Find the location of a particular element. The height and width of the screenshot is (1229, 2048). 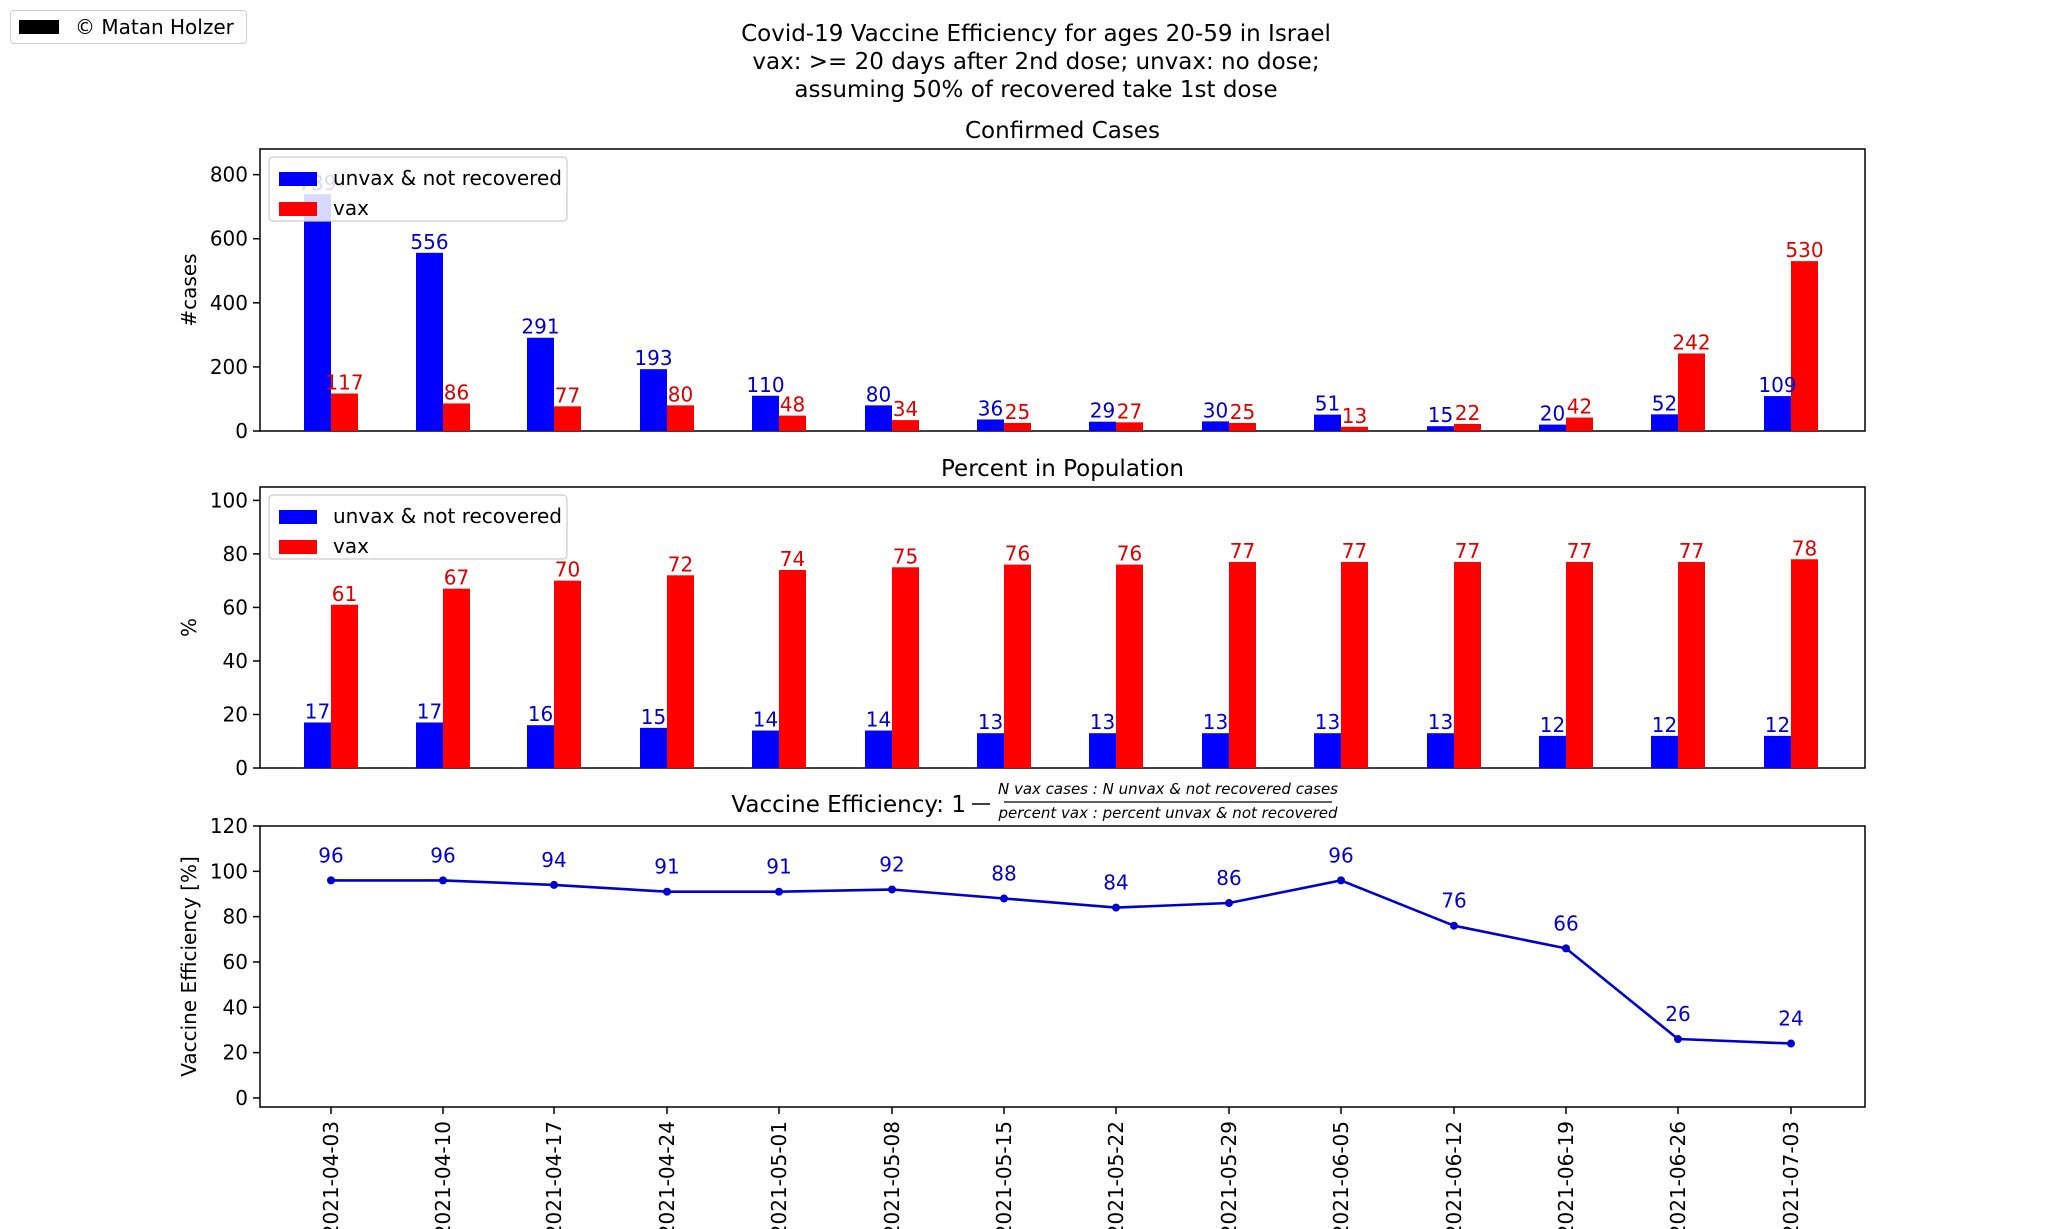

data-label-vax: 78 is located at coordinates (1804, 548).